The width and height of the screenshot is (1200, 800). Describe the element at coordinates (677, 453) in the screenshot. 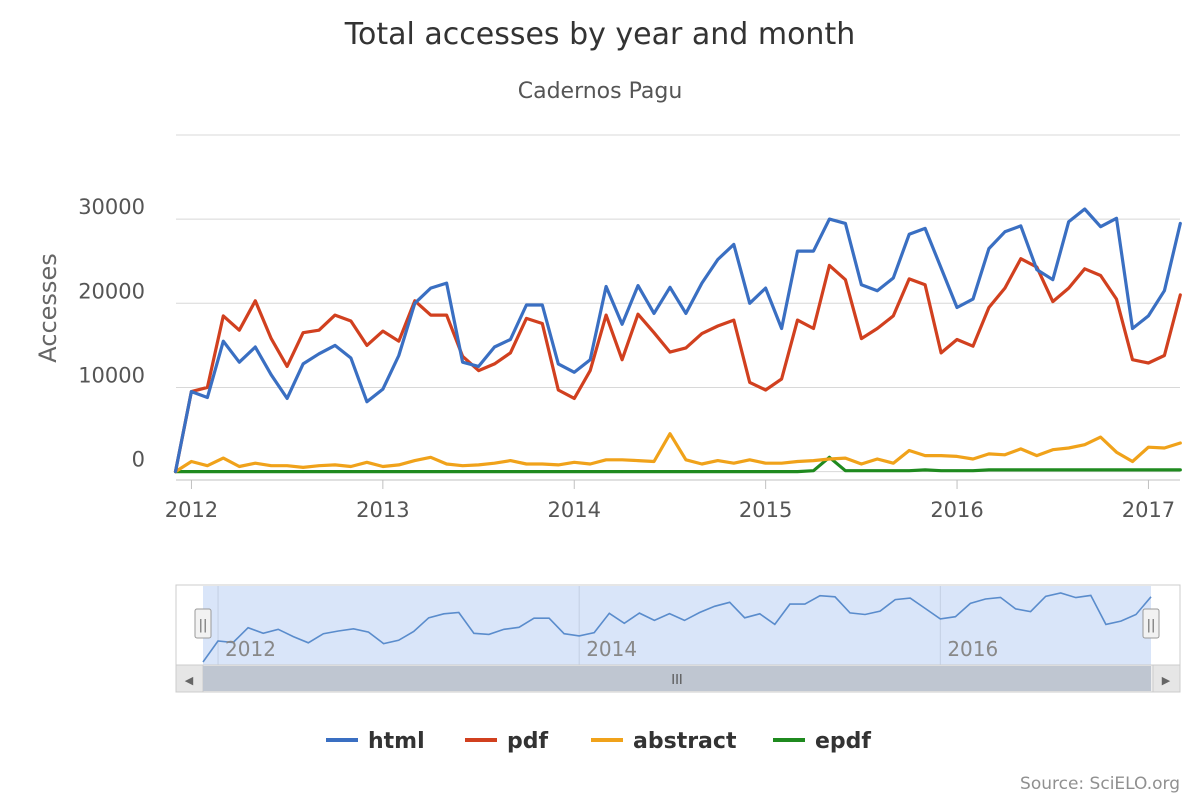

I see `series-line-abstract` at that location.